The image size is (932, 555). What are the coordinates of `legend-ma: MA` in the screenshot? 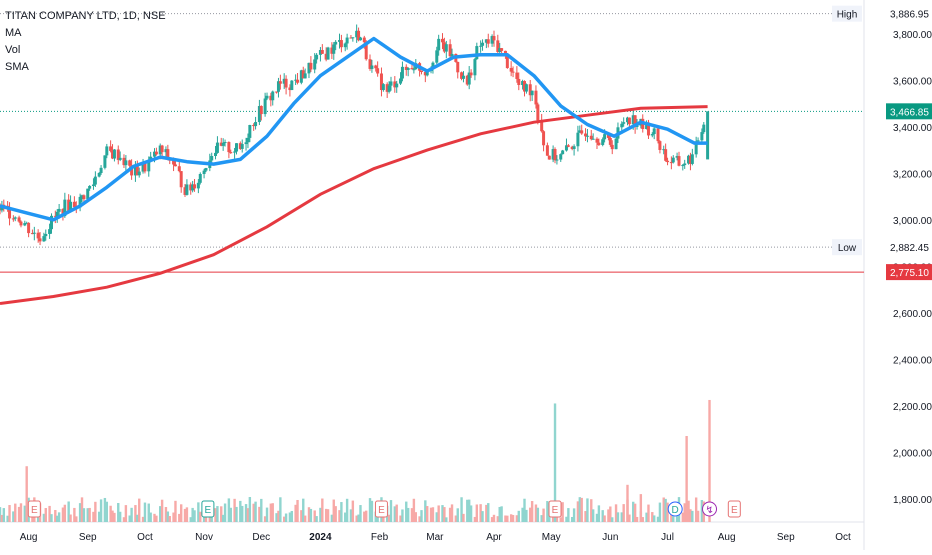 It's located at (13, 33).